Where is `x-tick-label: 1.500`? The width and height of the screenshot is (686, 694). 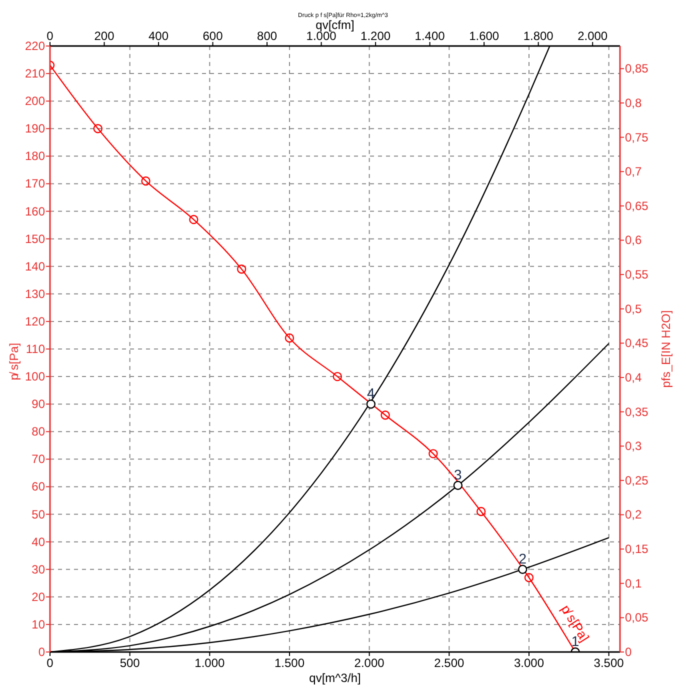
x-tick-label: 1.500 is located at coordinates (289, 663).